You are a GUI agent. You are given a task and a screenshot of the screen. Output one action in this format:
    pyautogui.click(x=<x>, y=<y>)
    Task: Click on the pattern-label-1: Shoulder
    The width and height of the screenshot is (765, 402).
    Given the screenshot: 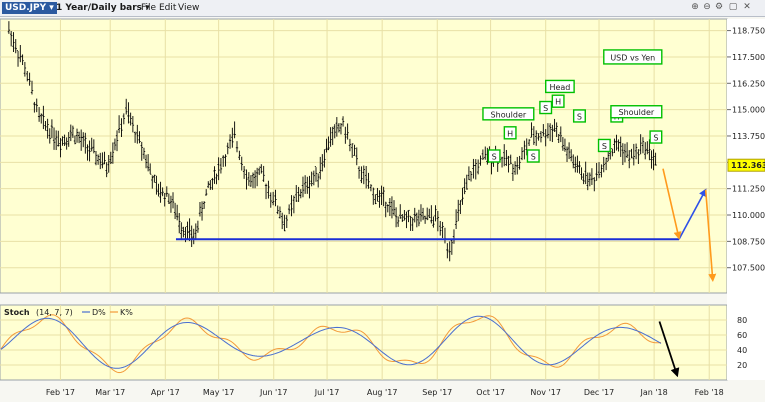 What is the action you would take?
    pyautogui.click(x=508, y=114)
    